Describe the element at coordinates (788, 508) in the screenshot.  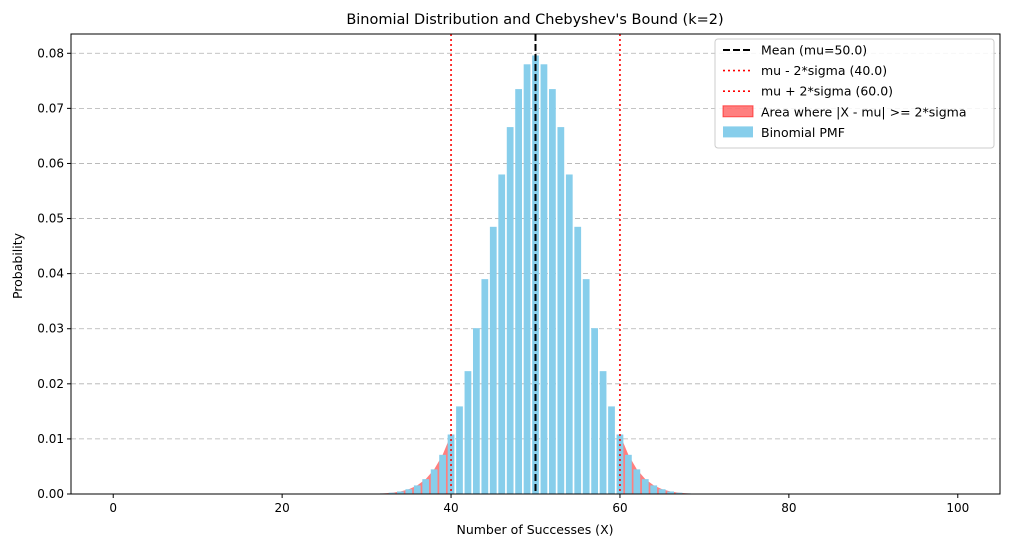
I see `x-tick-label: 80` at that location.